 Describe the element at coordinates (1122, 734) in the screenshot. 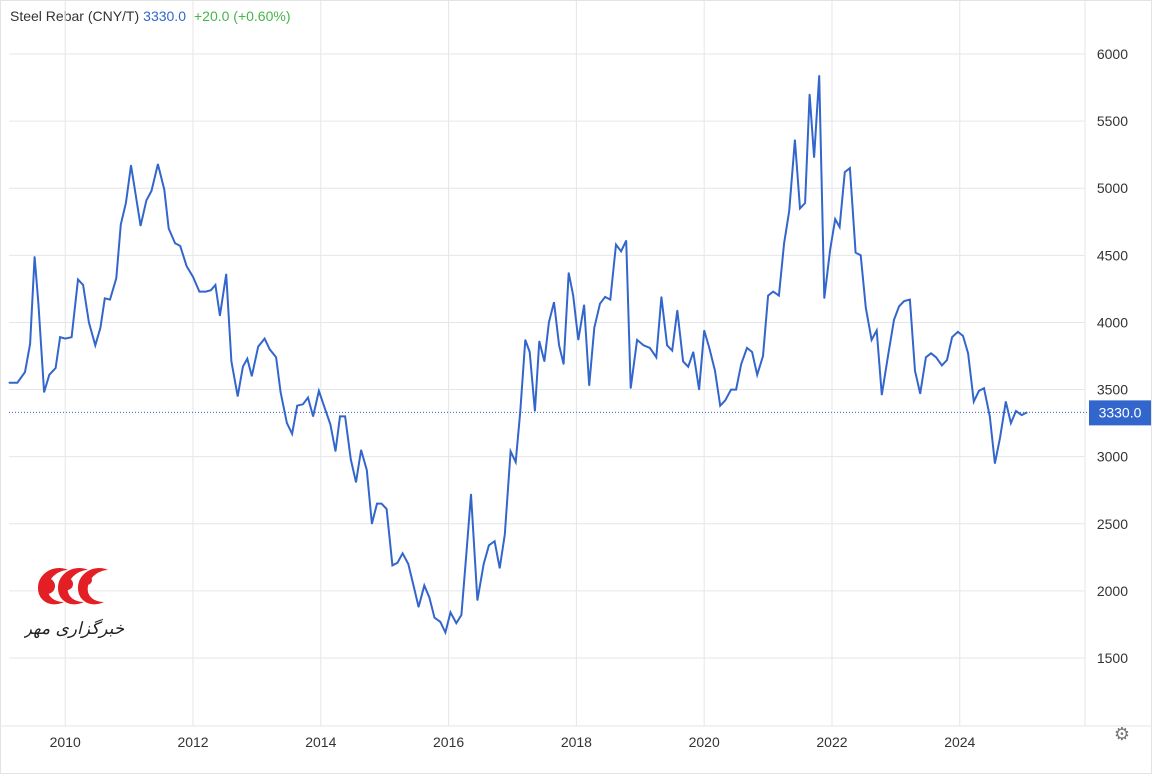

I see `gear-icon: ⚙` at that location.